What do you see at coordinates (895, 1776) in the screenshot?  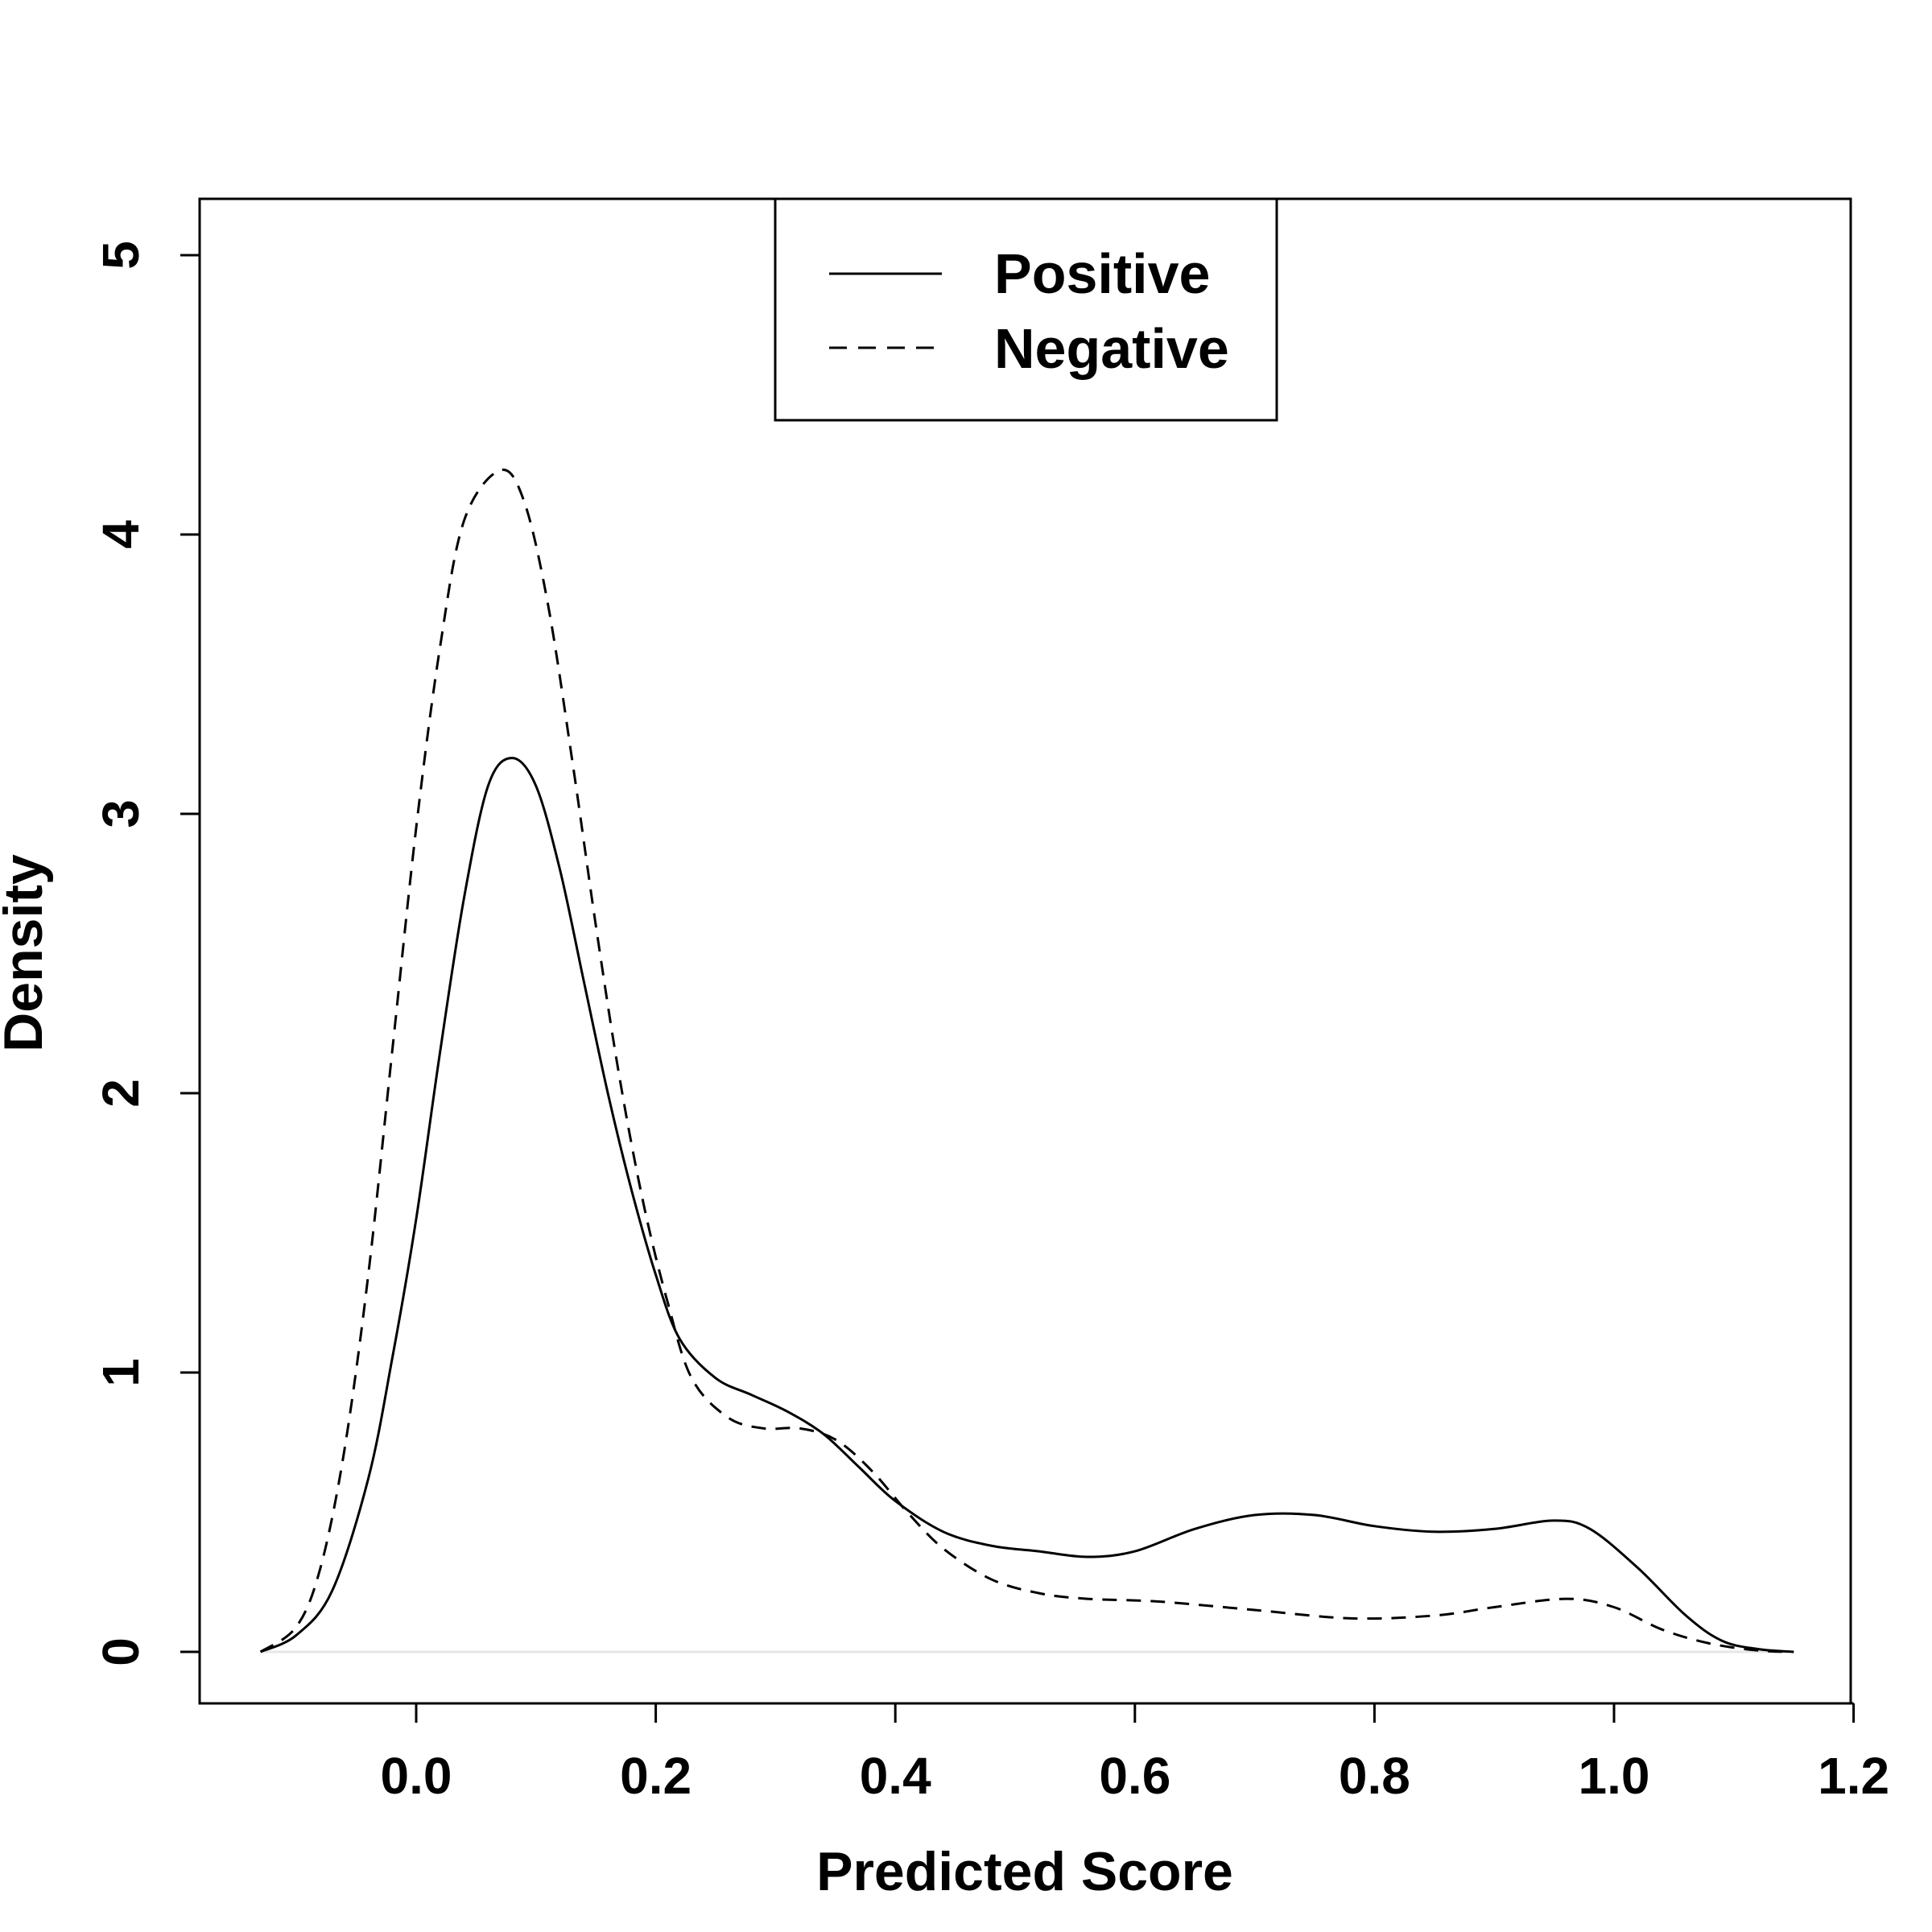 I see `x-tick-label: 0.4` at bounding box center [895, 1776].